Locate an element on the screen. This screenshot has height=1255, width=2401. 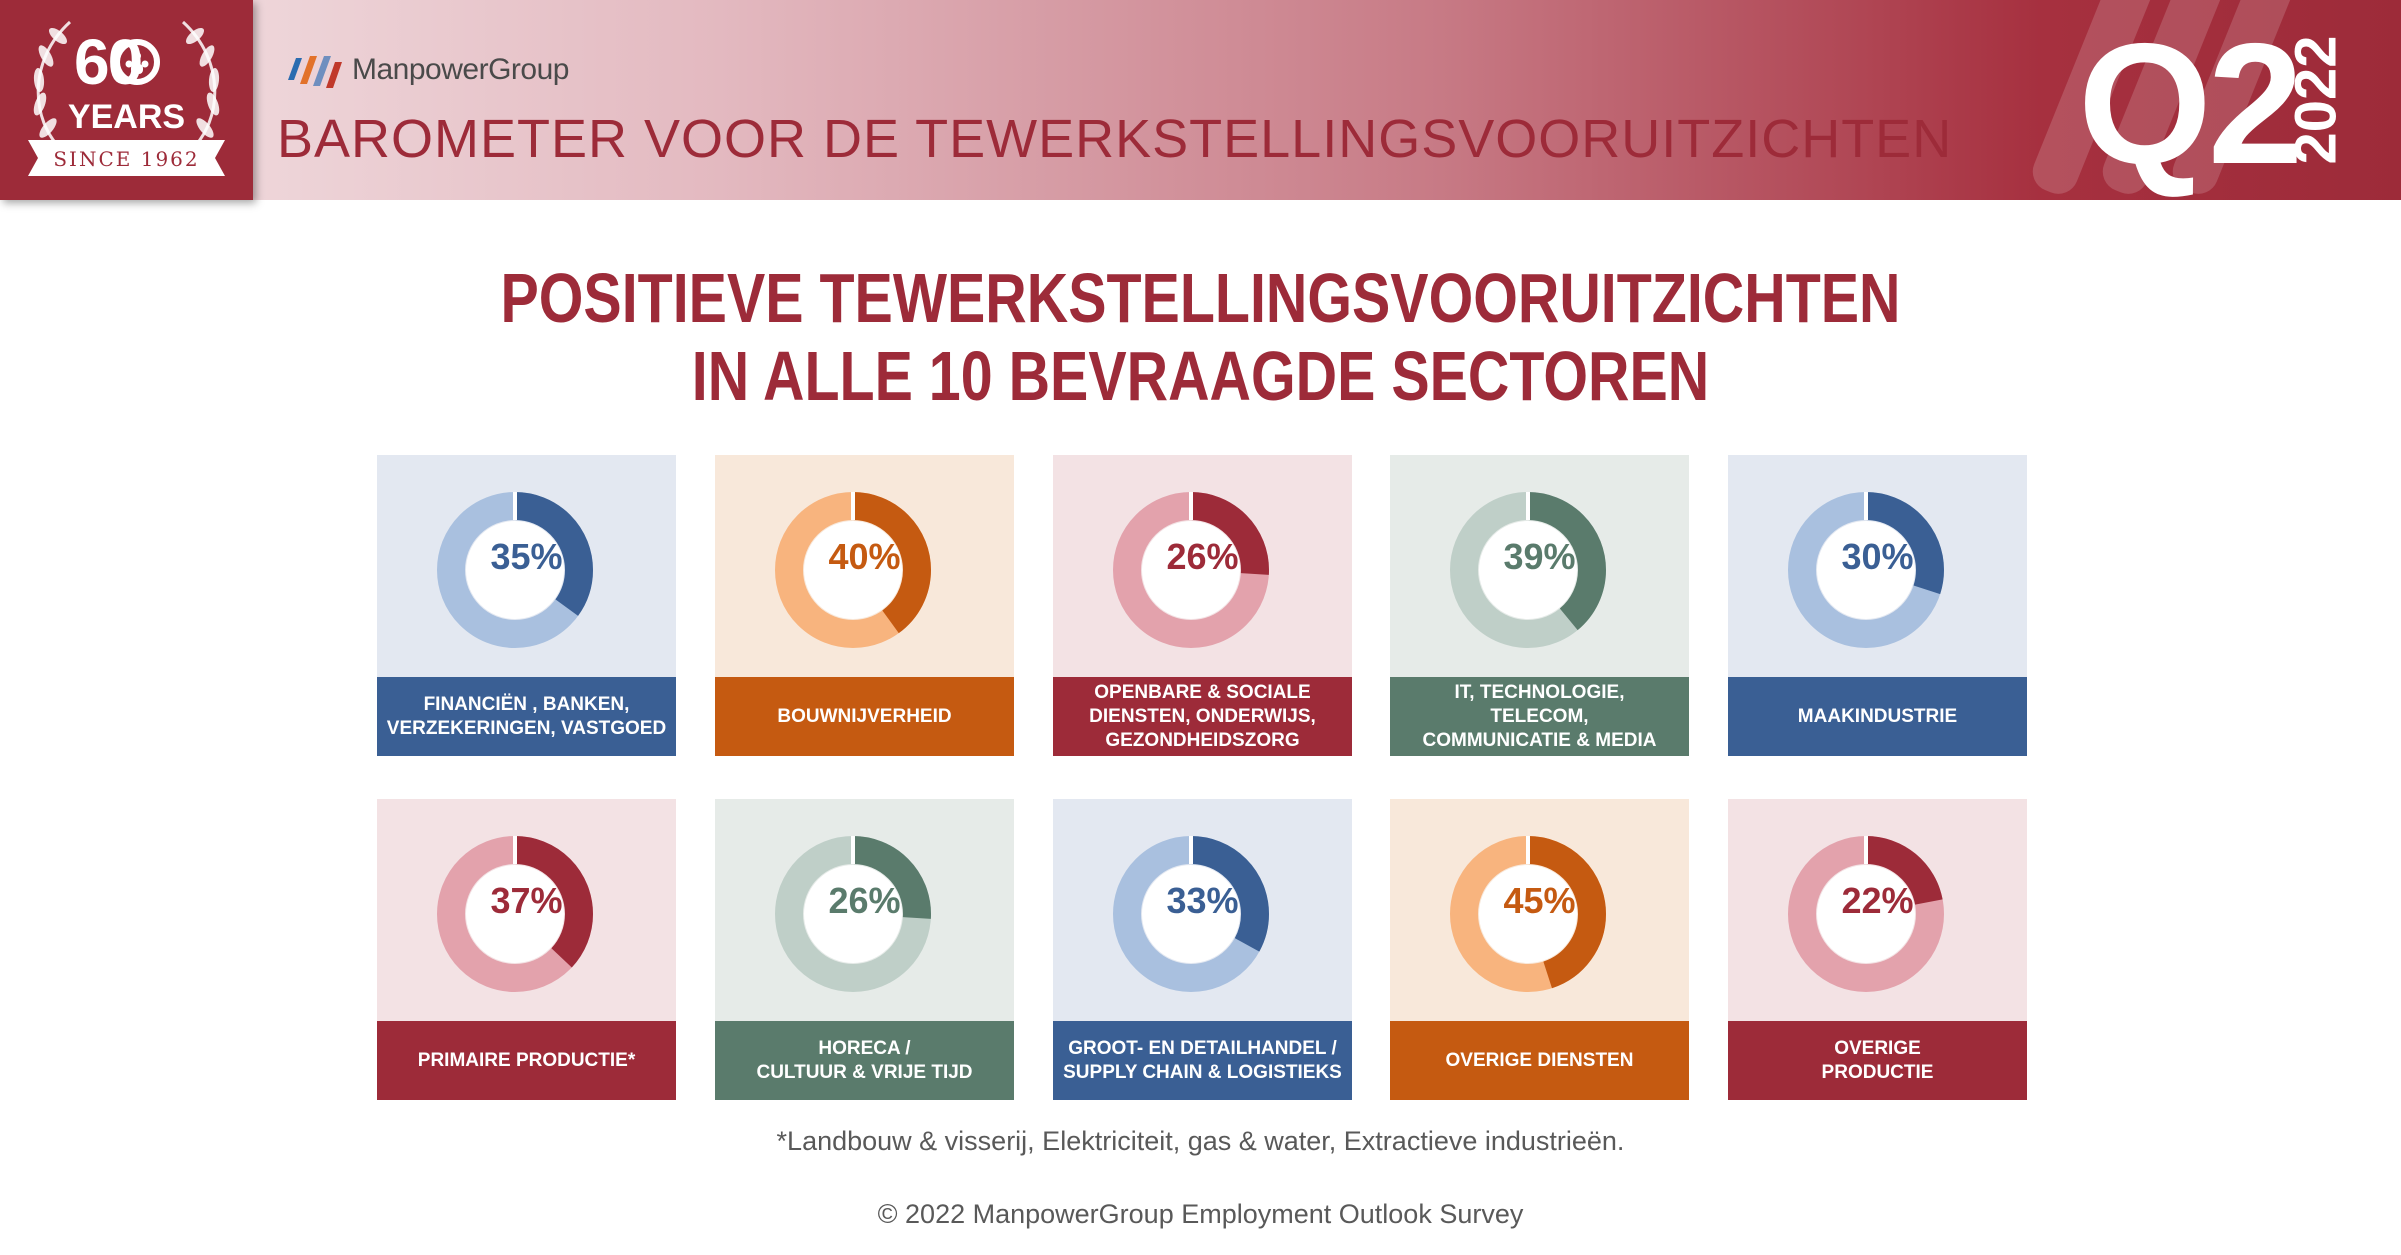
percentage-label: 37% is located at coordinates (526, 900).